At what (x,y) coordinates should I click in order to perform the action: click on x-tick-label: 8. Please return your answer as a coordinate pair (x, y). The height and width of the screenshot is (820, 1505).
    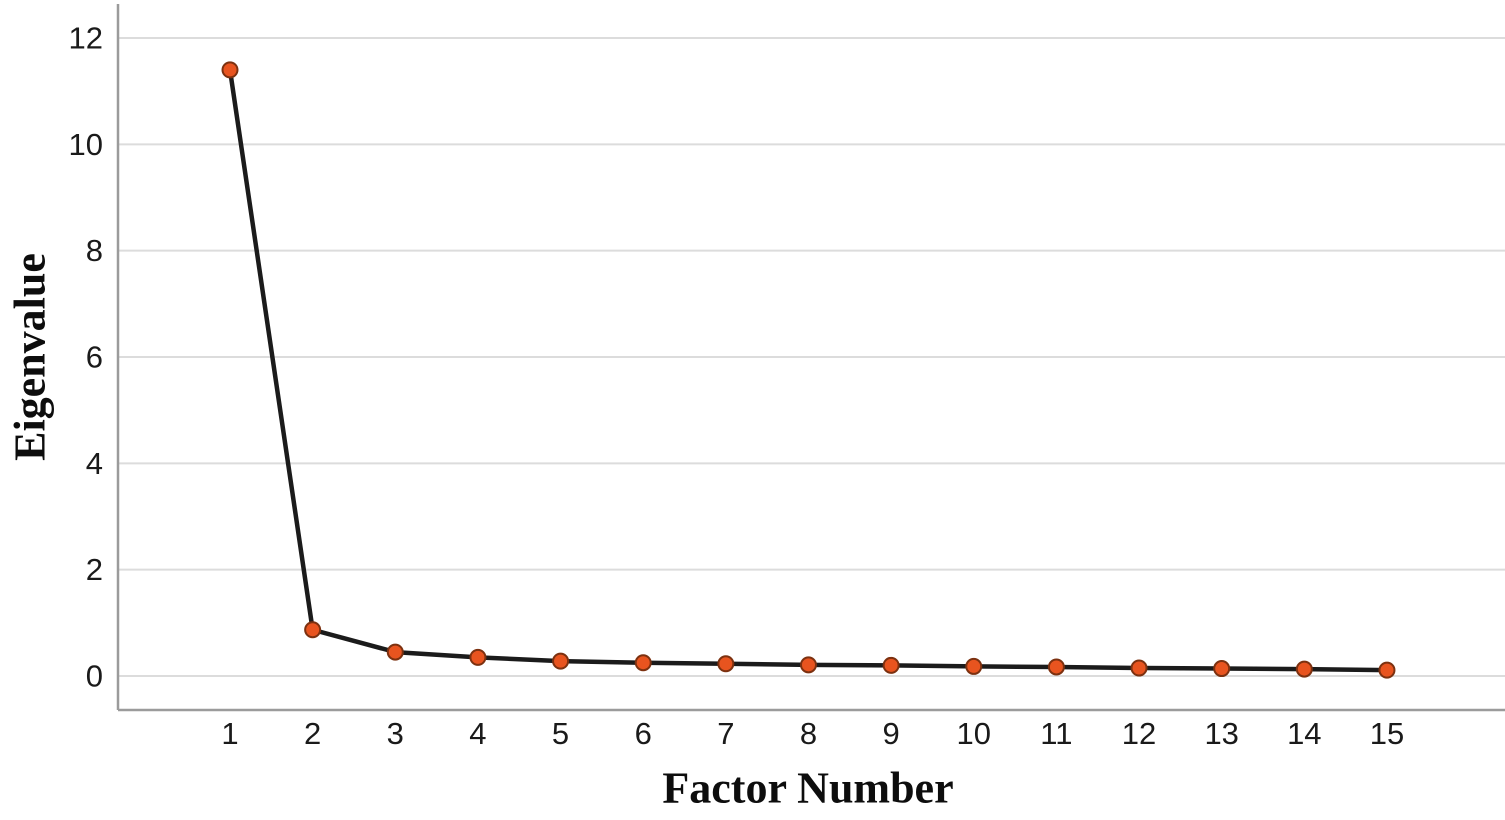
    Looking at the image, I should click on (808, 733).